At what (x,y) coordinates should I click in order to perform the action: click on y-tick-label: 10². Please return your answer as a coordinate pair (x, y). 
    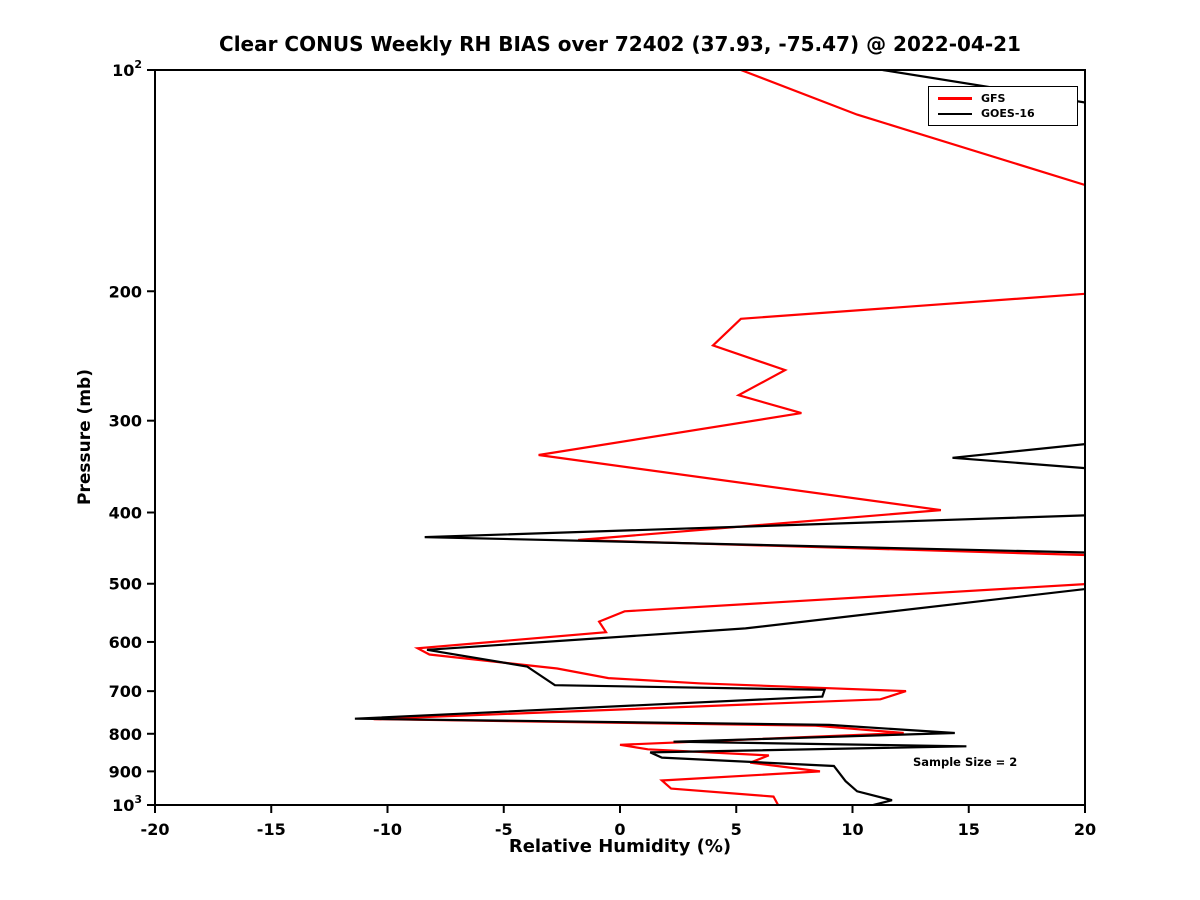
    Looking at the image, I should click on (127, 69).